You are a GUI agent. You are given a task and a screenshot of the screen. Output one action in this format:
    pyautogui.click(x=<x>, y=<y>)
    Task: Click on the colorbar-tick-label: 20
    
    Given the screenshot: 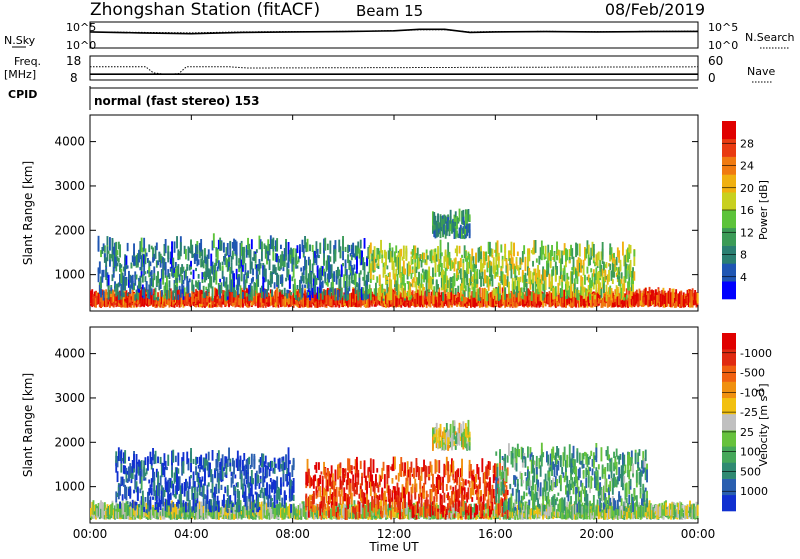 What is the action you would take?
    pyautogui.click(x=747, y=188)
    